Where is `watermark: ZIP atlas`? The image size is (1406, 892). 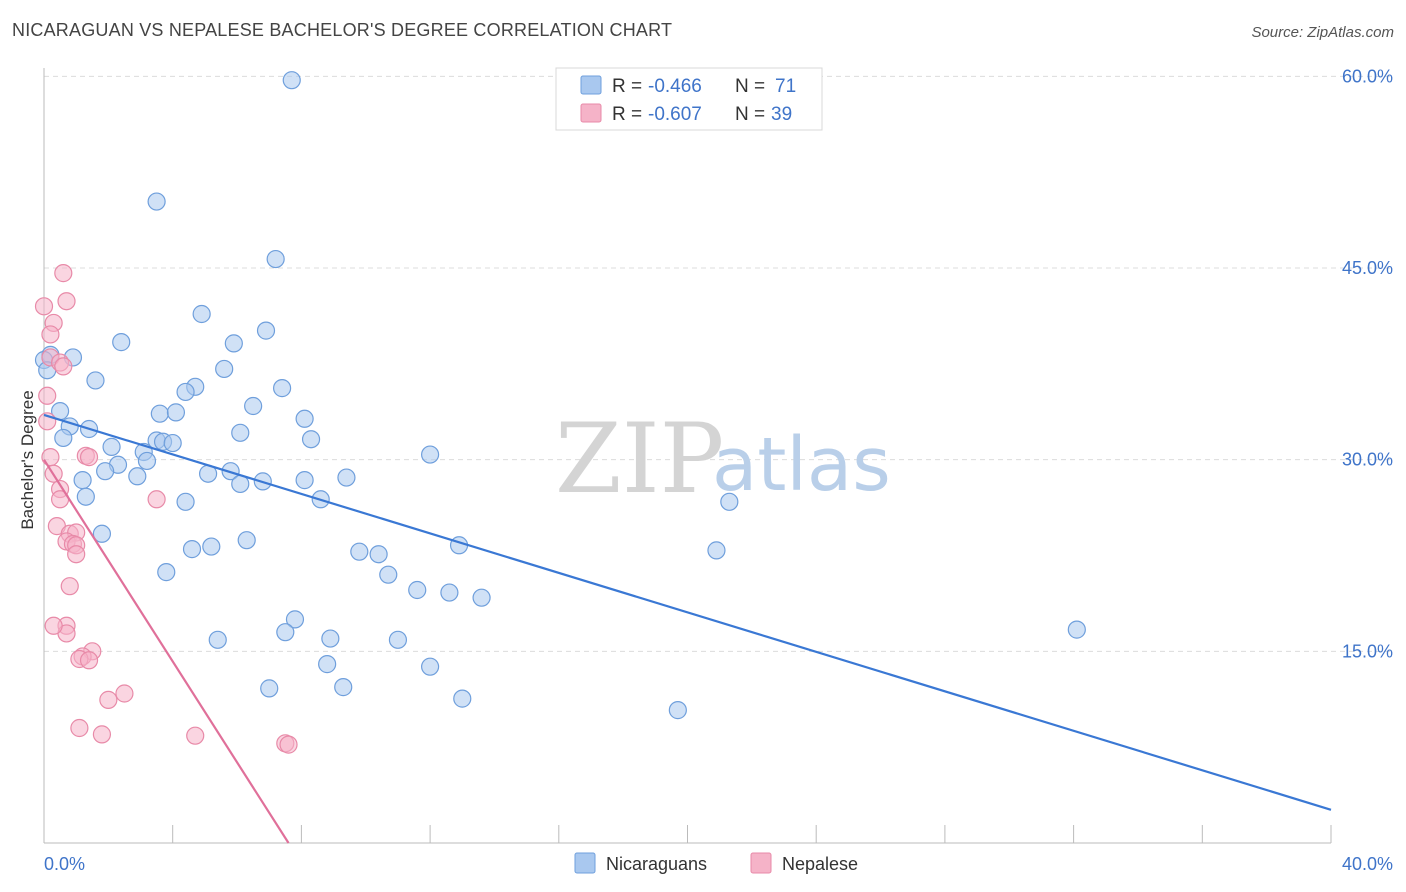 watermark: ZIP atlas is located at coordinates (723, 459).